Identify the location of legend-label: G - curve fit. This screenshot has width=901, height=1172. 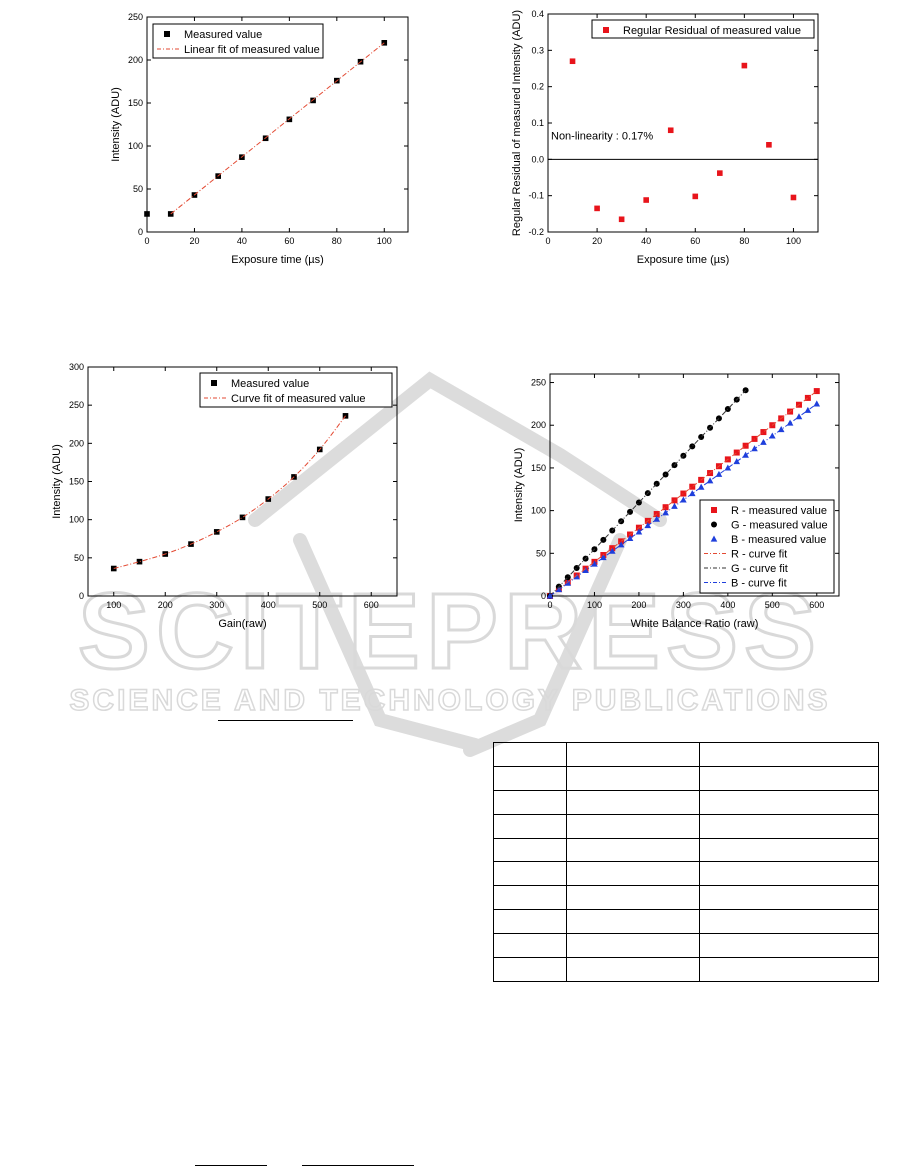
(759, 569).